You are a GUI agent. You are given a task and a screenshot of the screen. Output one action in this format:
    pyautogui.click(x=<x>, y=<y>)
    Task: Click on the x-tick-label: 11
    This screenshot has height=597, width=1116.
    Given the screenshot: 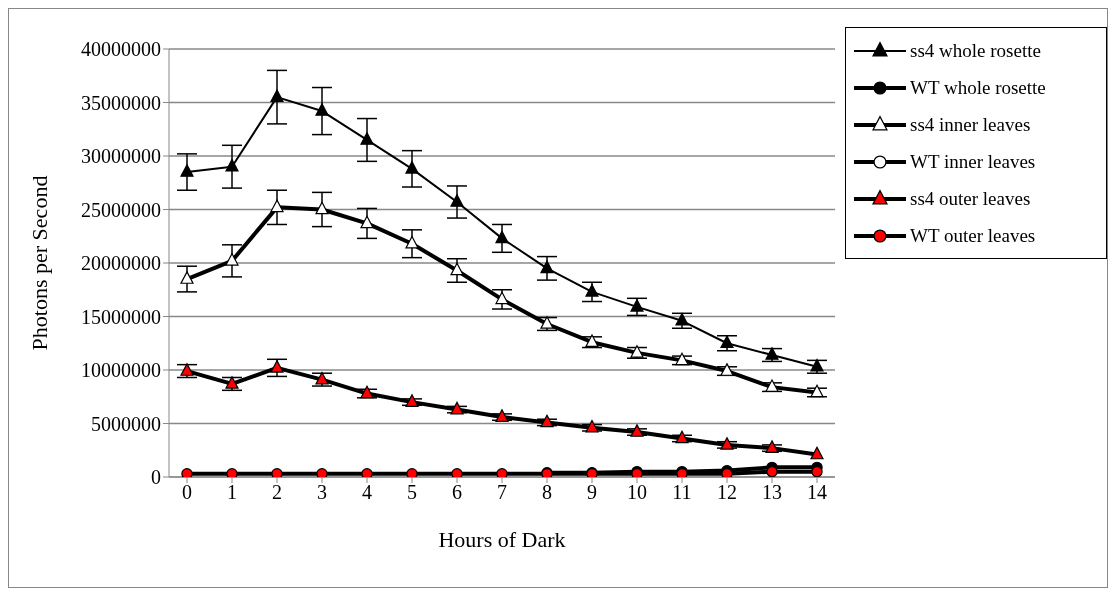 What is the action you would take?
    pyautogui.click(x=682, y=492)
    